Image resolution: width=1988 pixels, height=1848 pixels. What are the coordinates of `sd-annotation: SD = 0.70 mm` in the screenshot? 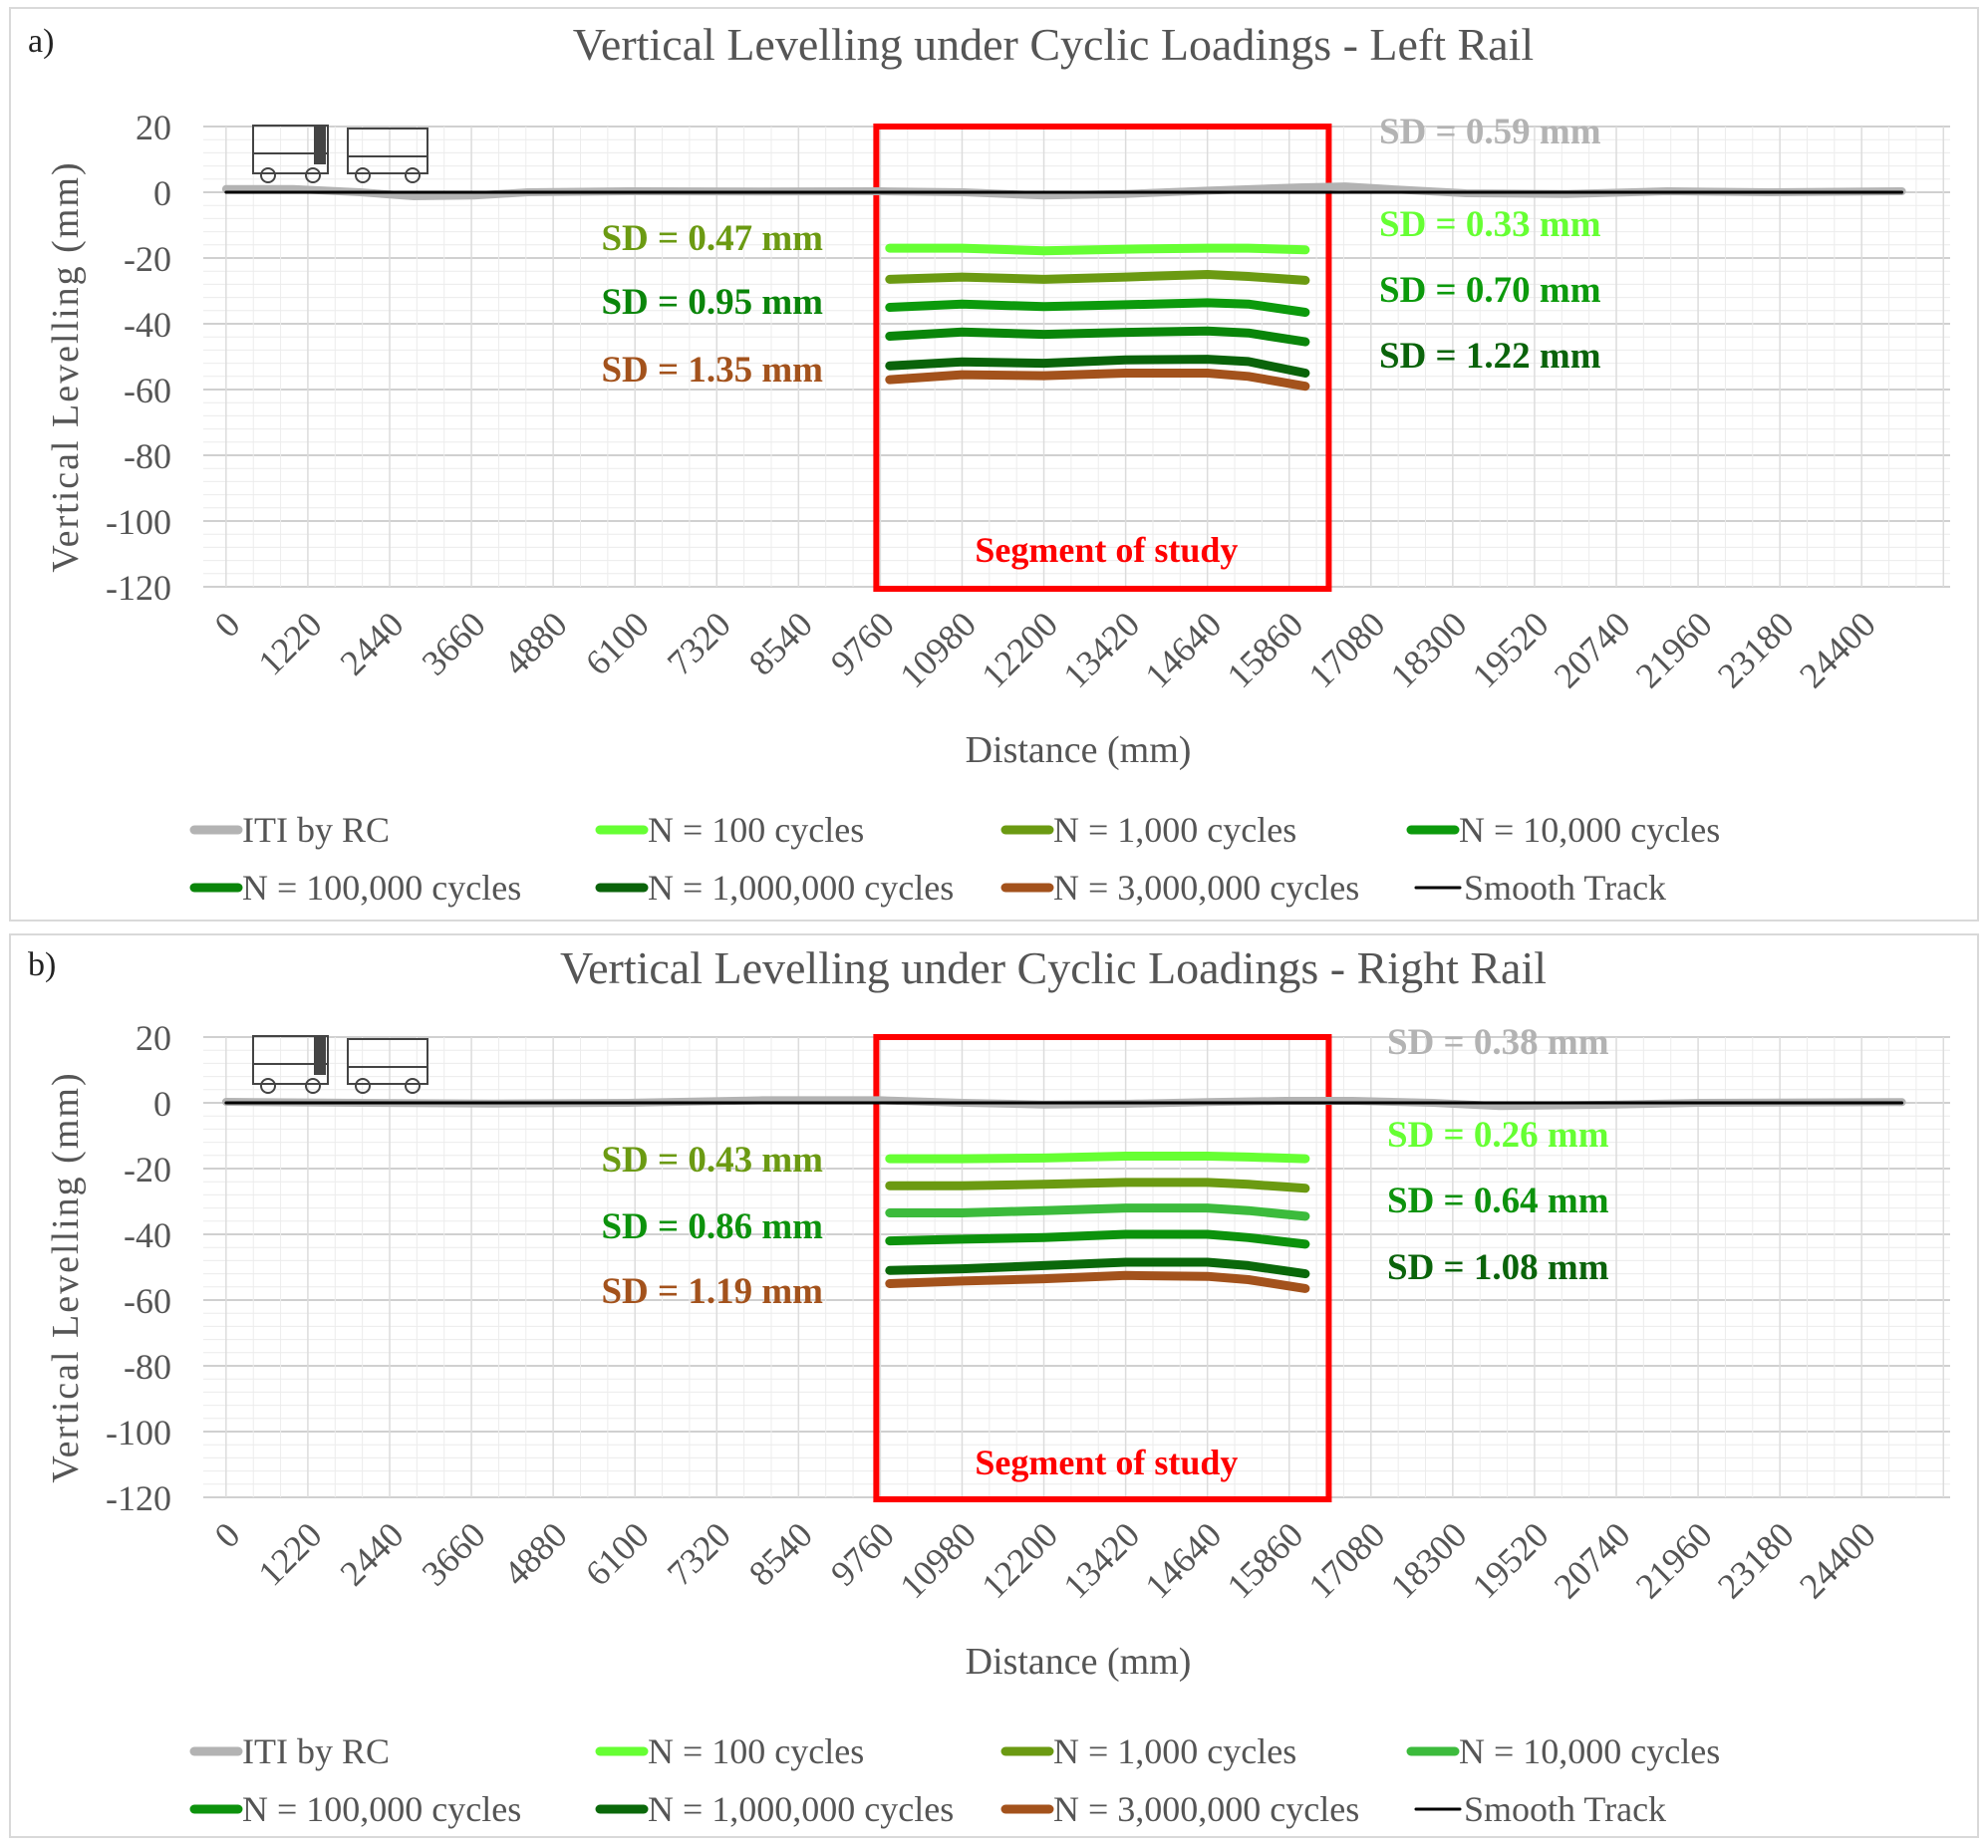 It's located at (1490, 290).